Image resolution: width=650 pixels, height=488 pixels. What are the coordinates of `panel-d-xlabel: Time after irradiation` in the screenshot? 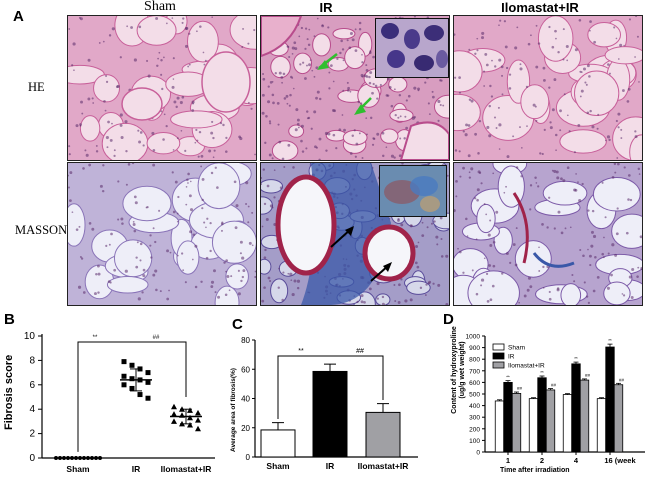 It's located at (535, 470).